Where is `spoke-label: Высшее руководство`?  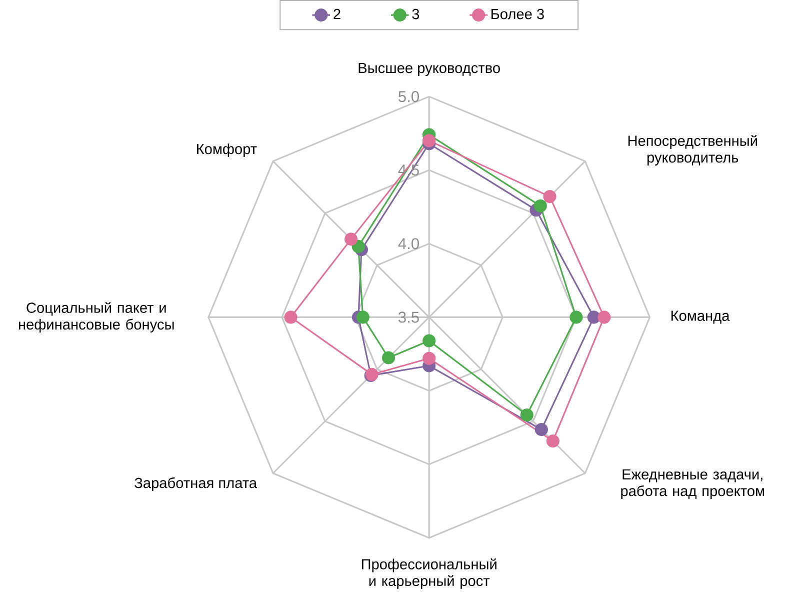 spoke-label: Высшее руководство is located at coordinates (429, 69).